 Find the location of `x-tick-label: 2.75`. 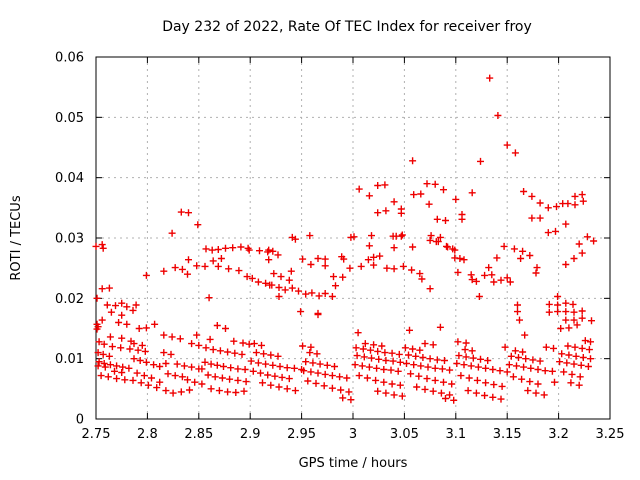

x-tick-label: 2.75 is located at coordinates (96, 434).